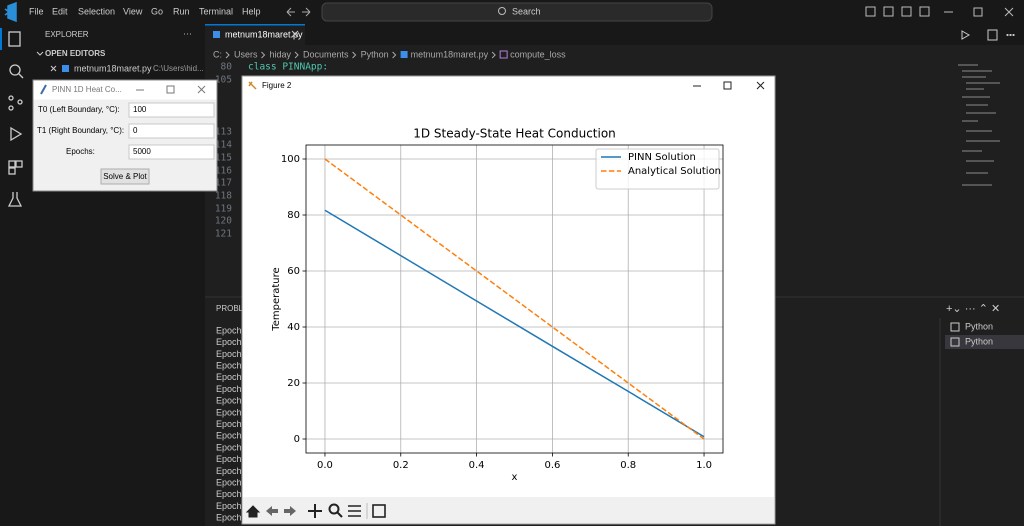 The image size is (1024, 526). I want to click on tab-title: metnum18maret.py, so click(264, 34).